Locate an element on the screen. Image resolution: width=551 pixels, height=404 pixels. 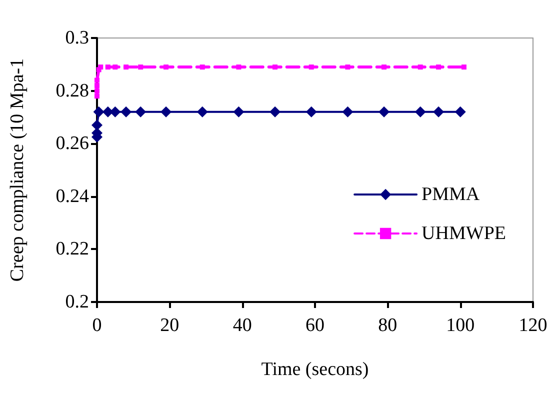
x-axis-title: Time (secons) is located at coordinates (315, 369).